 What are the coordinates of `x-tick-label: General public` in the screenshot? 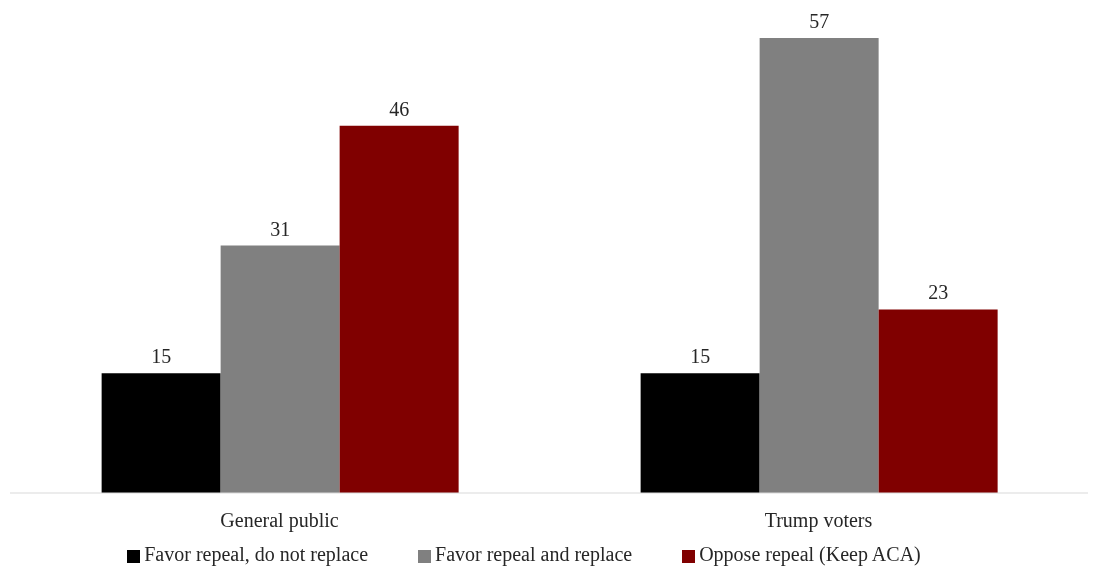 It's located at (279, 521).